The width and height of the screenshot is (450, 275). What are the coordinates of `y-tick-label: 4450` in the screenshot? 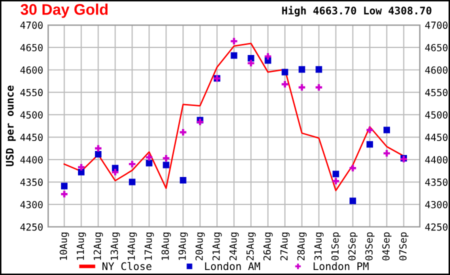 It's located at (31, 138).